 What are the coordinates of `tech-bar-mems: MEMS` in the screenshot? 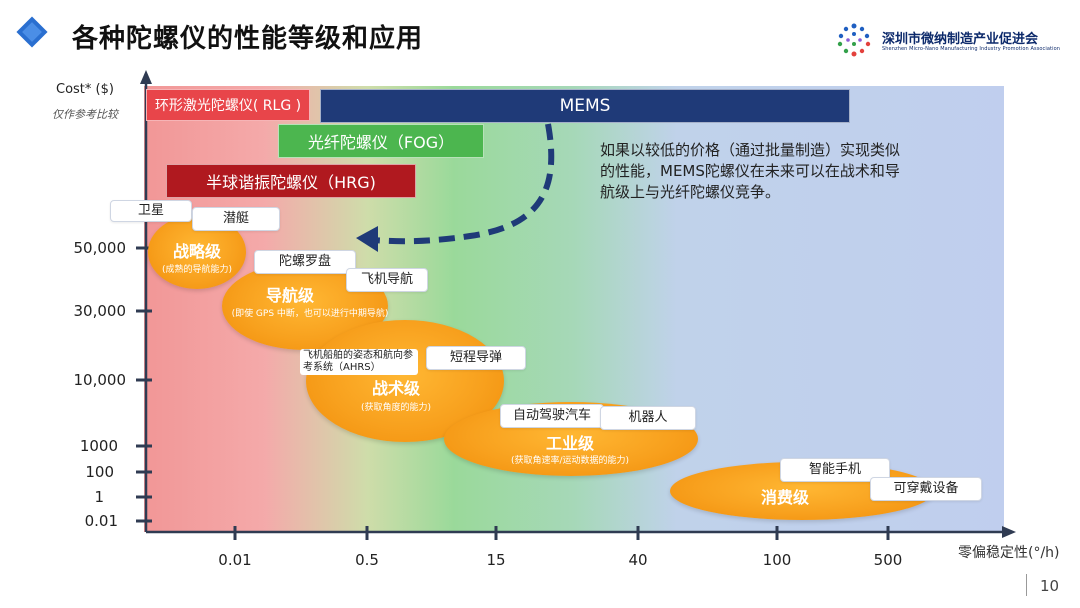 It's located at (585, 106).